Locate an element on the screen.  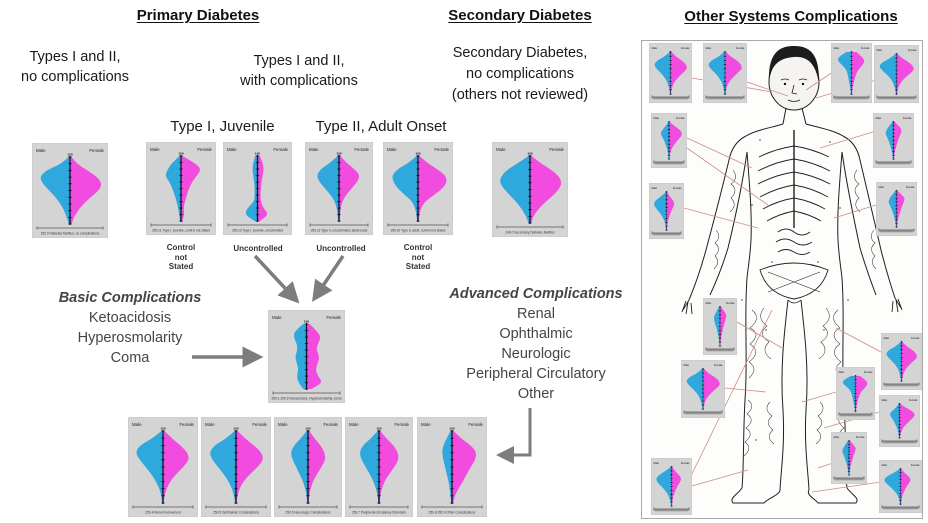
chart-caption: 250.6 Neurologic Complications is located at coordinates (307, 513).